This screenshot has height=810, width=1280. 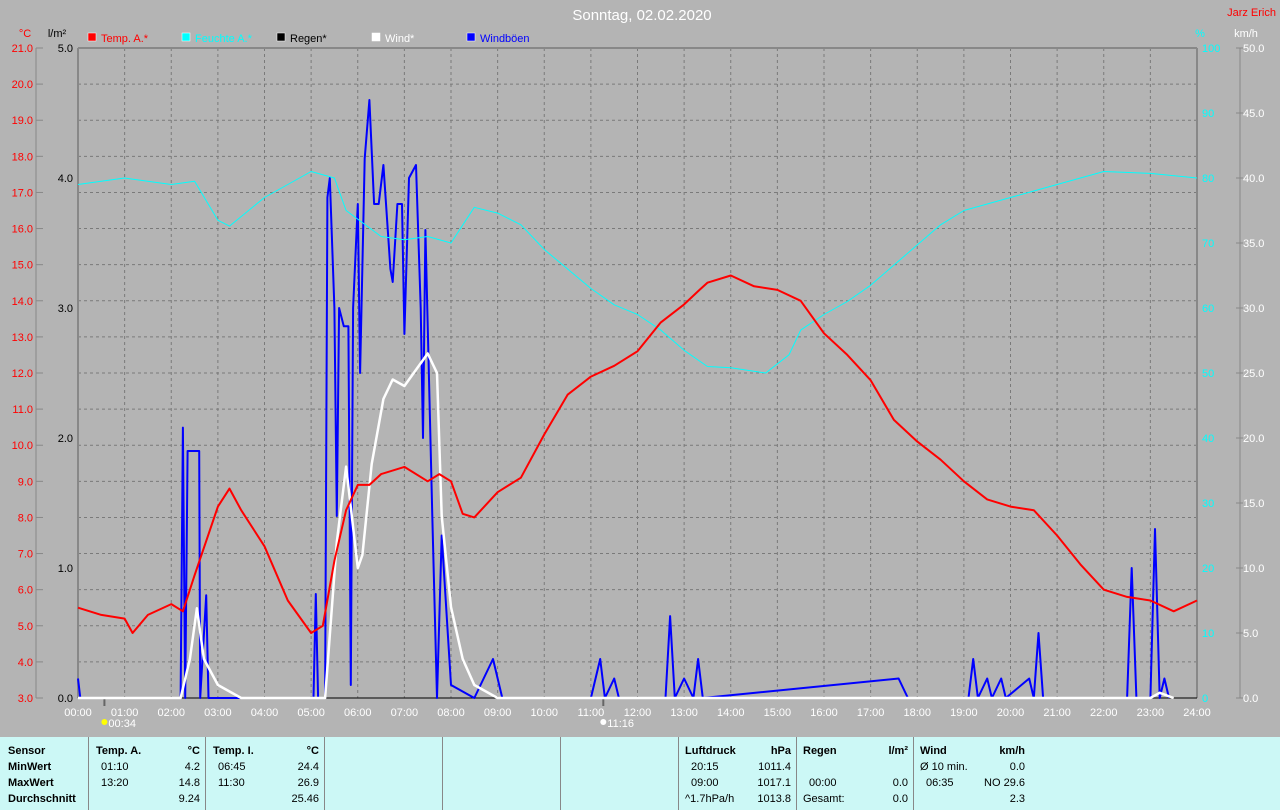 I want to click on temp-tick-label: 10.0, so click(x=22, y=446).